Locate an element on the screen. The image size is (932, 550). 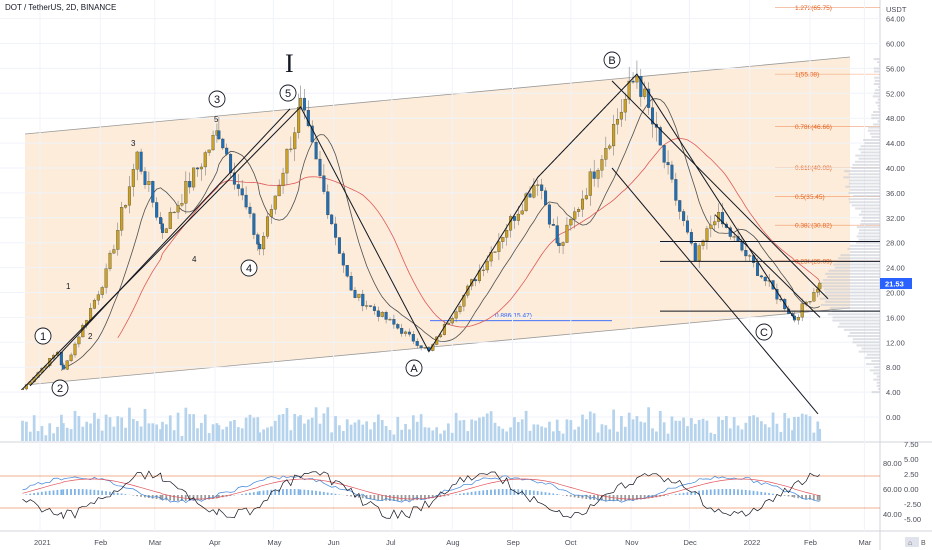
log-scale-toggle: ⌂ is located at coordinates (910, 543).